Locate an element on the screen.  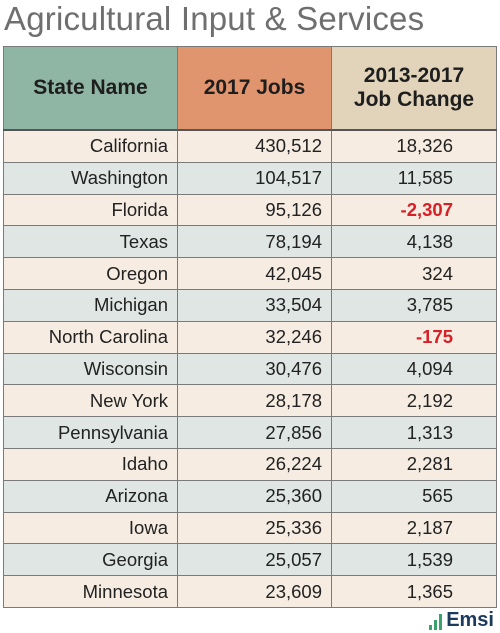
cell-state-name: Arizona is located at coordinates (90, 496).